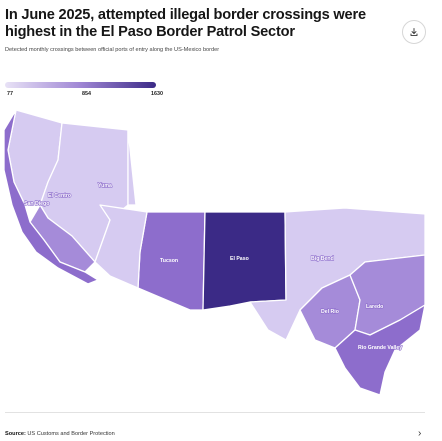  Describe the element at coordinates (374, 307) in the screenshot. I see `label-laredo: Laredo` at that location.